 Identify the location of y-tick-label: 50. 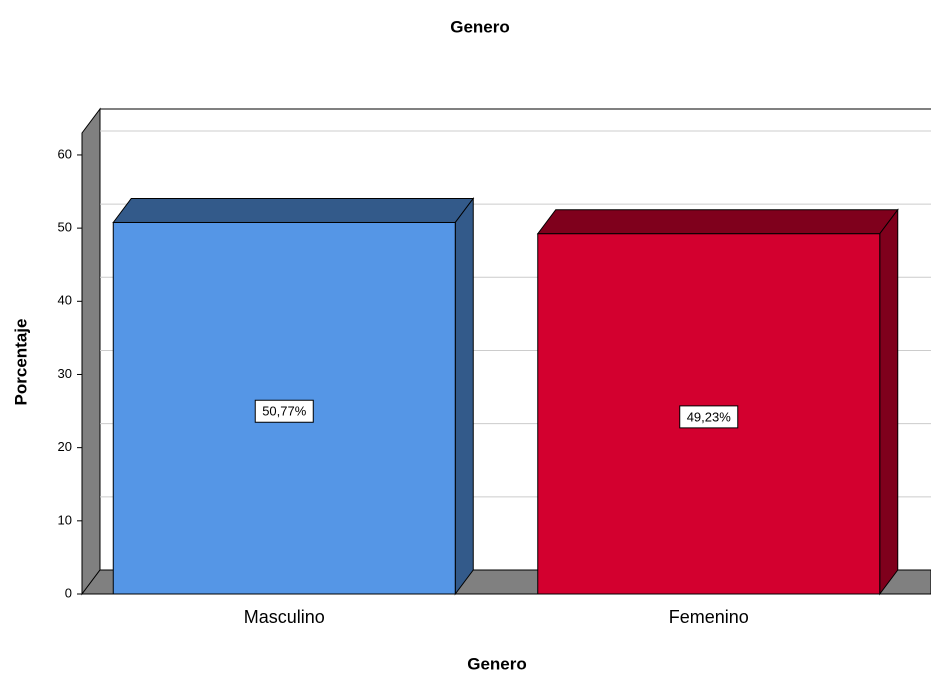
(65, 227).